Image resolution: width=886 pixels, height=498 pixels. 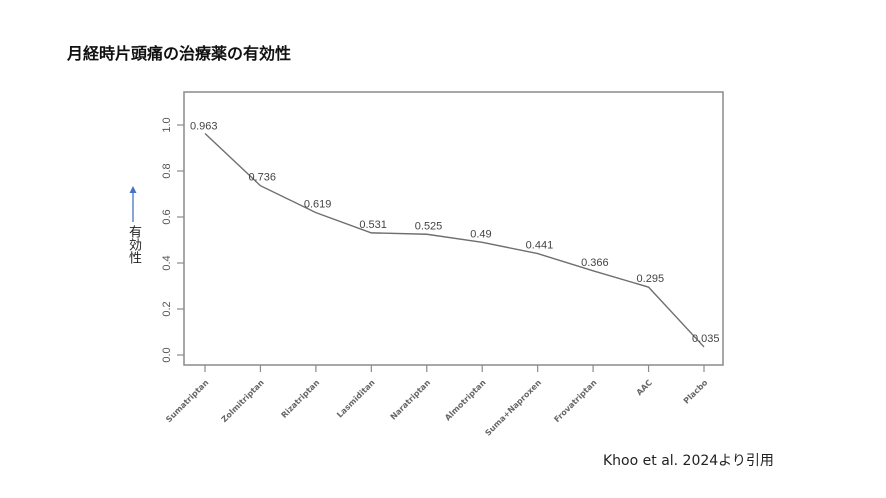 What do you see at coordinates (651, 279) in the screenshot?
I see `data-value-label: 0.295` at bounding box center [651, 279].